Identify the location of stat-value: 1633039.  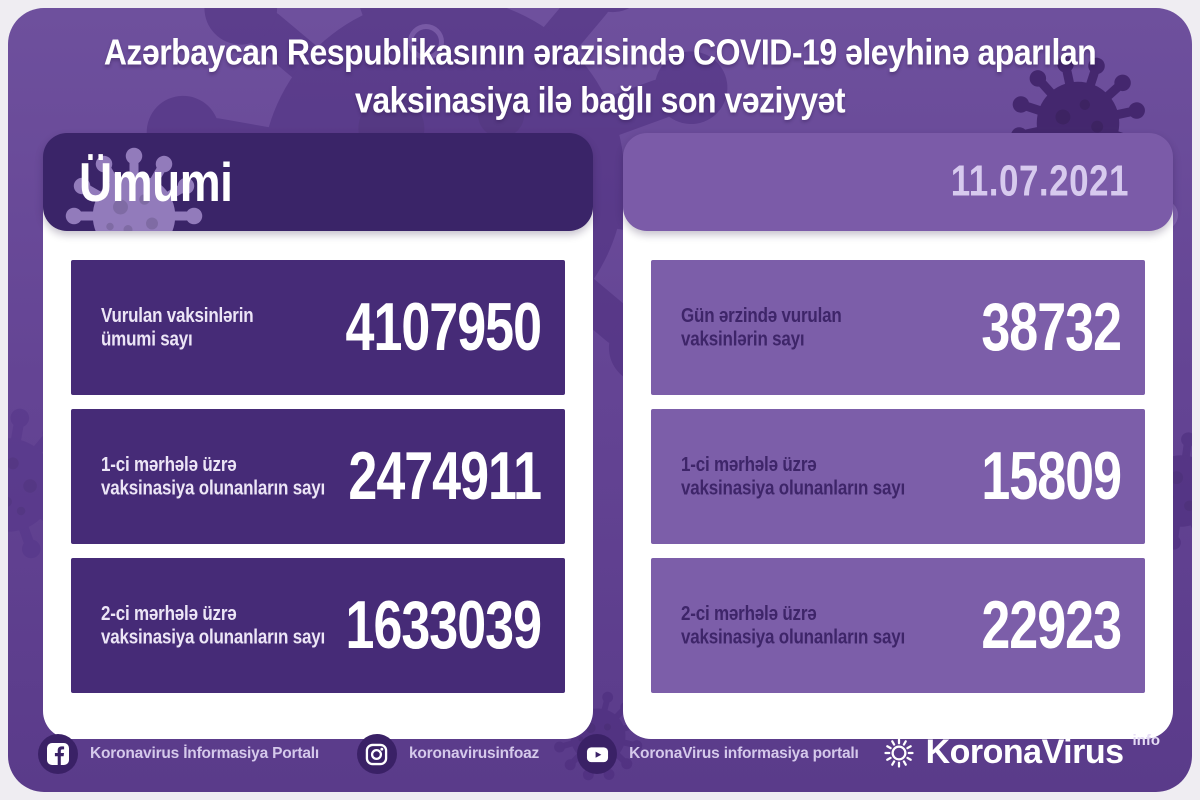
(443, 625).